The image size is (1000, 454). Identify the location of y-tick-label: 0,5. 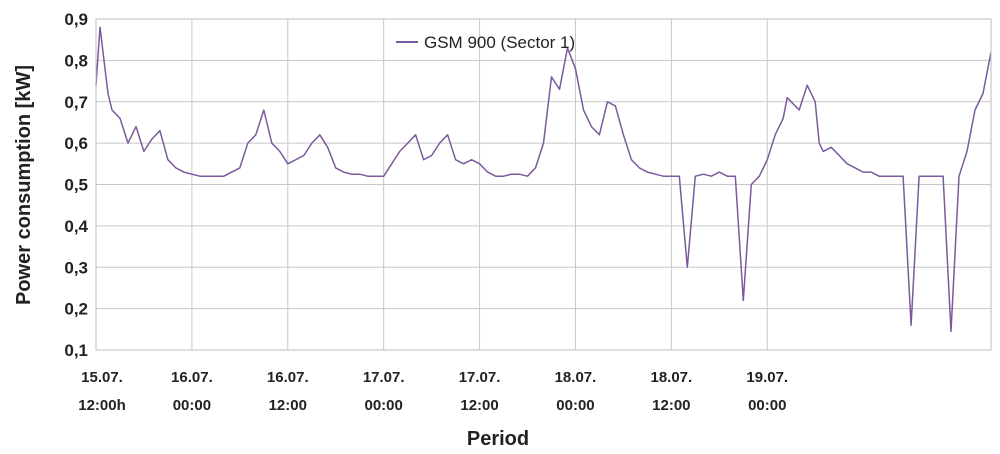
(76, 185).